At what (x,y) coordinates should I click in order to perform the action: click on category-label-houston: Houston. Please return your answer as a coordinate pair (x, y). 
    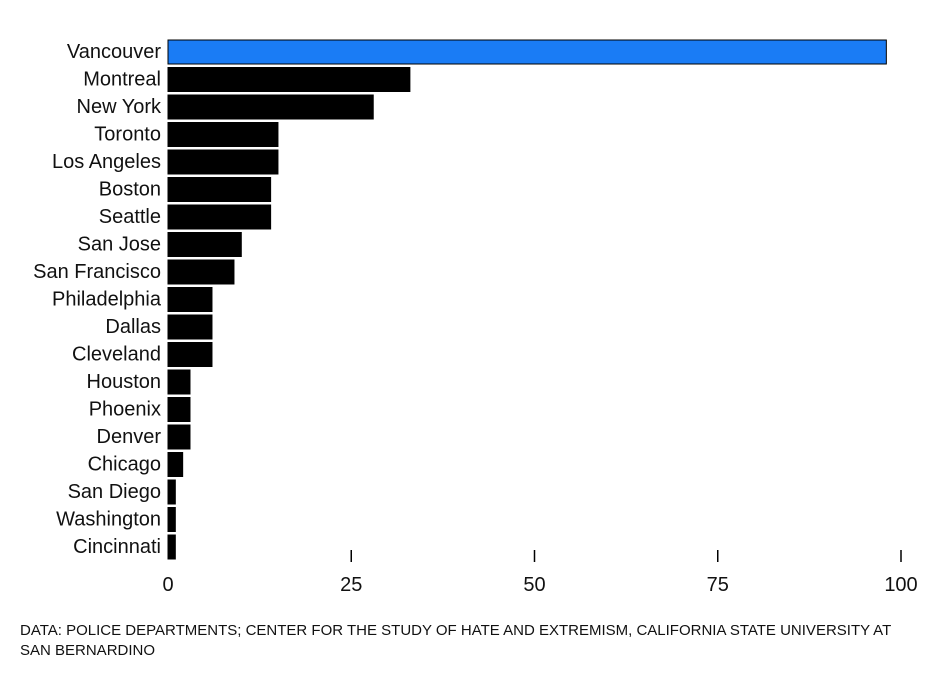
    Looking at the image, I should click on (124, 382).